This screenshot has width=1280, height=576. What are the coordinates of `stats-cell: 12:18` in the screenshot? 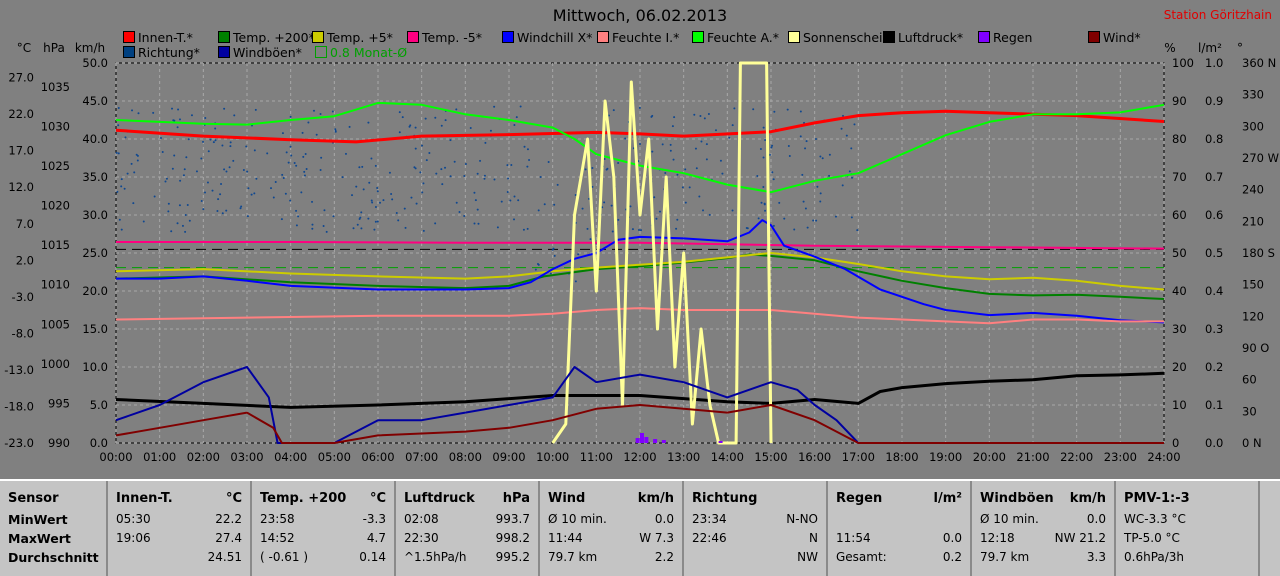 It's located at (997, 538).